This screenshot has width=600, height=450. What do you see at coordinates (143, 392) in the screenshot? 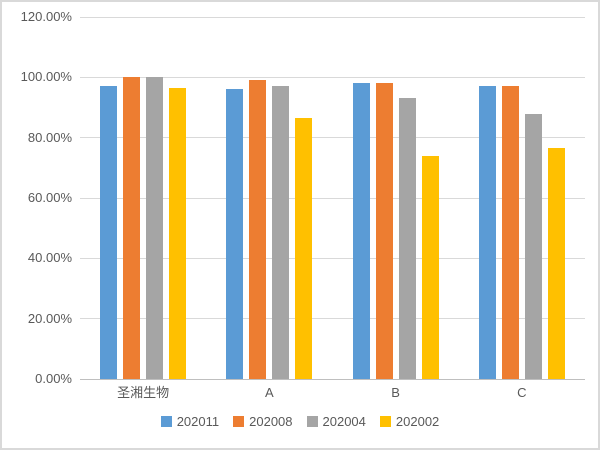
I see `x-axis-category-label: 圣湘生物` at bounding box center [143, 392].